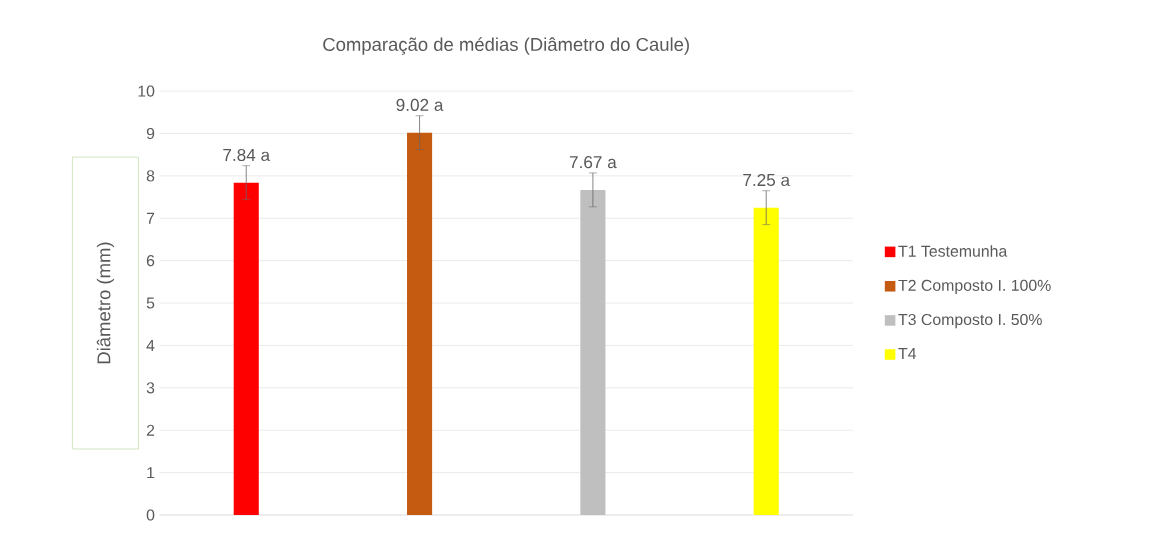 The height and width of the screenshot is (540, 1150). I want to click on legend-label: T2 Composto I. 100%, so click(974, 287).